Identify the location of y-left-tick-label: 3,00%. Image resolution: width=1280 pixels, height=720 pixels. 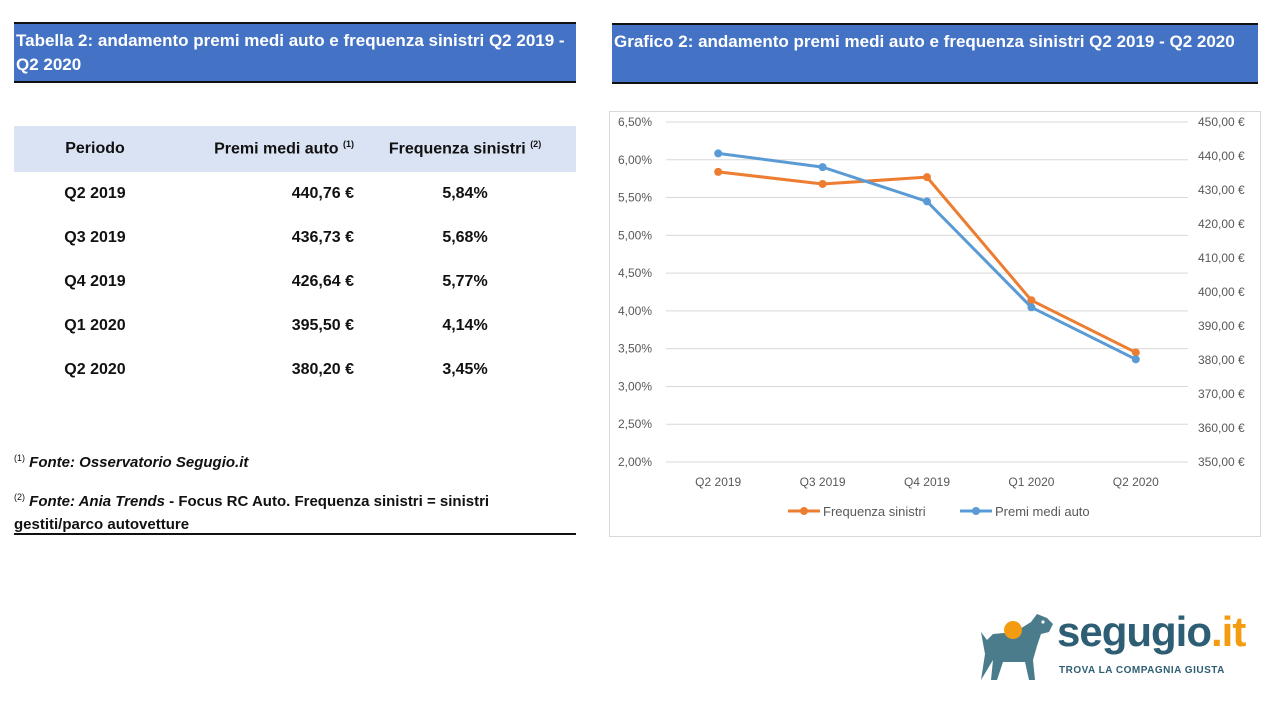
(635, 386).